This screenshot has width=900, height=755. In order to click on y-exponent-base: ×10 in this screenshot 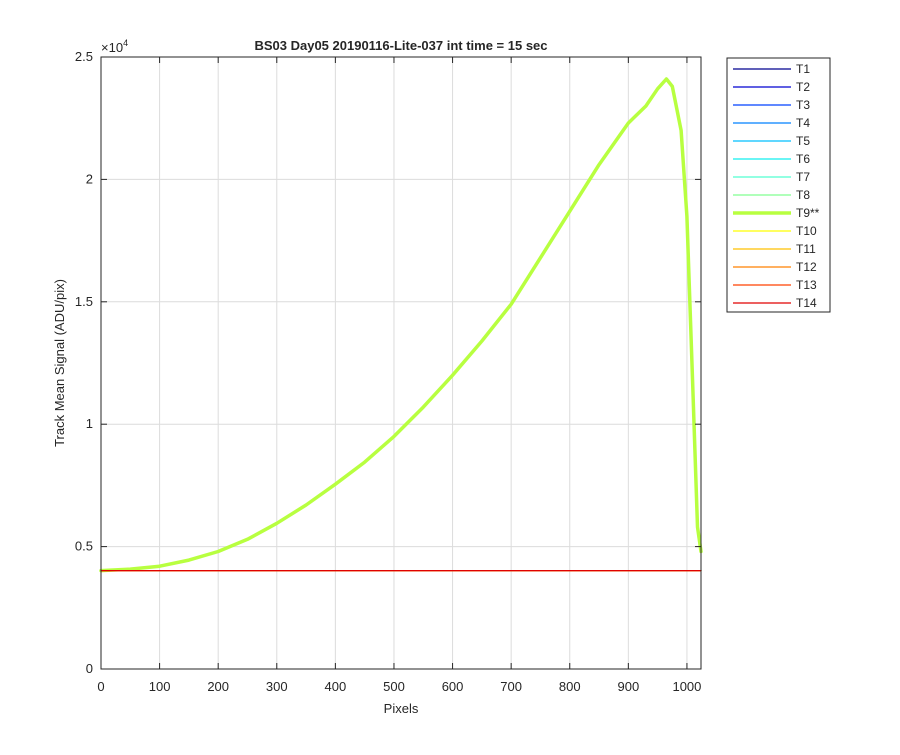, I will do `click(112, 47)`.